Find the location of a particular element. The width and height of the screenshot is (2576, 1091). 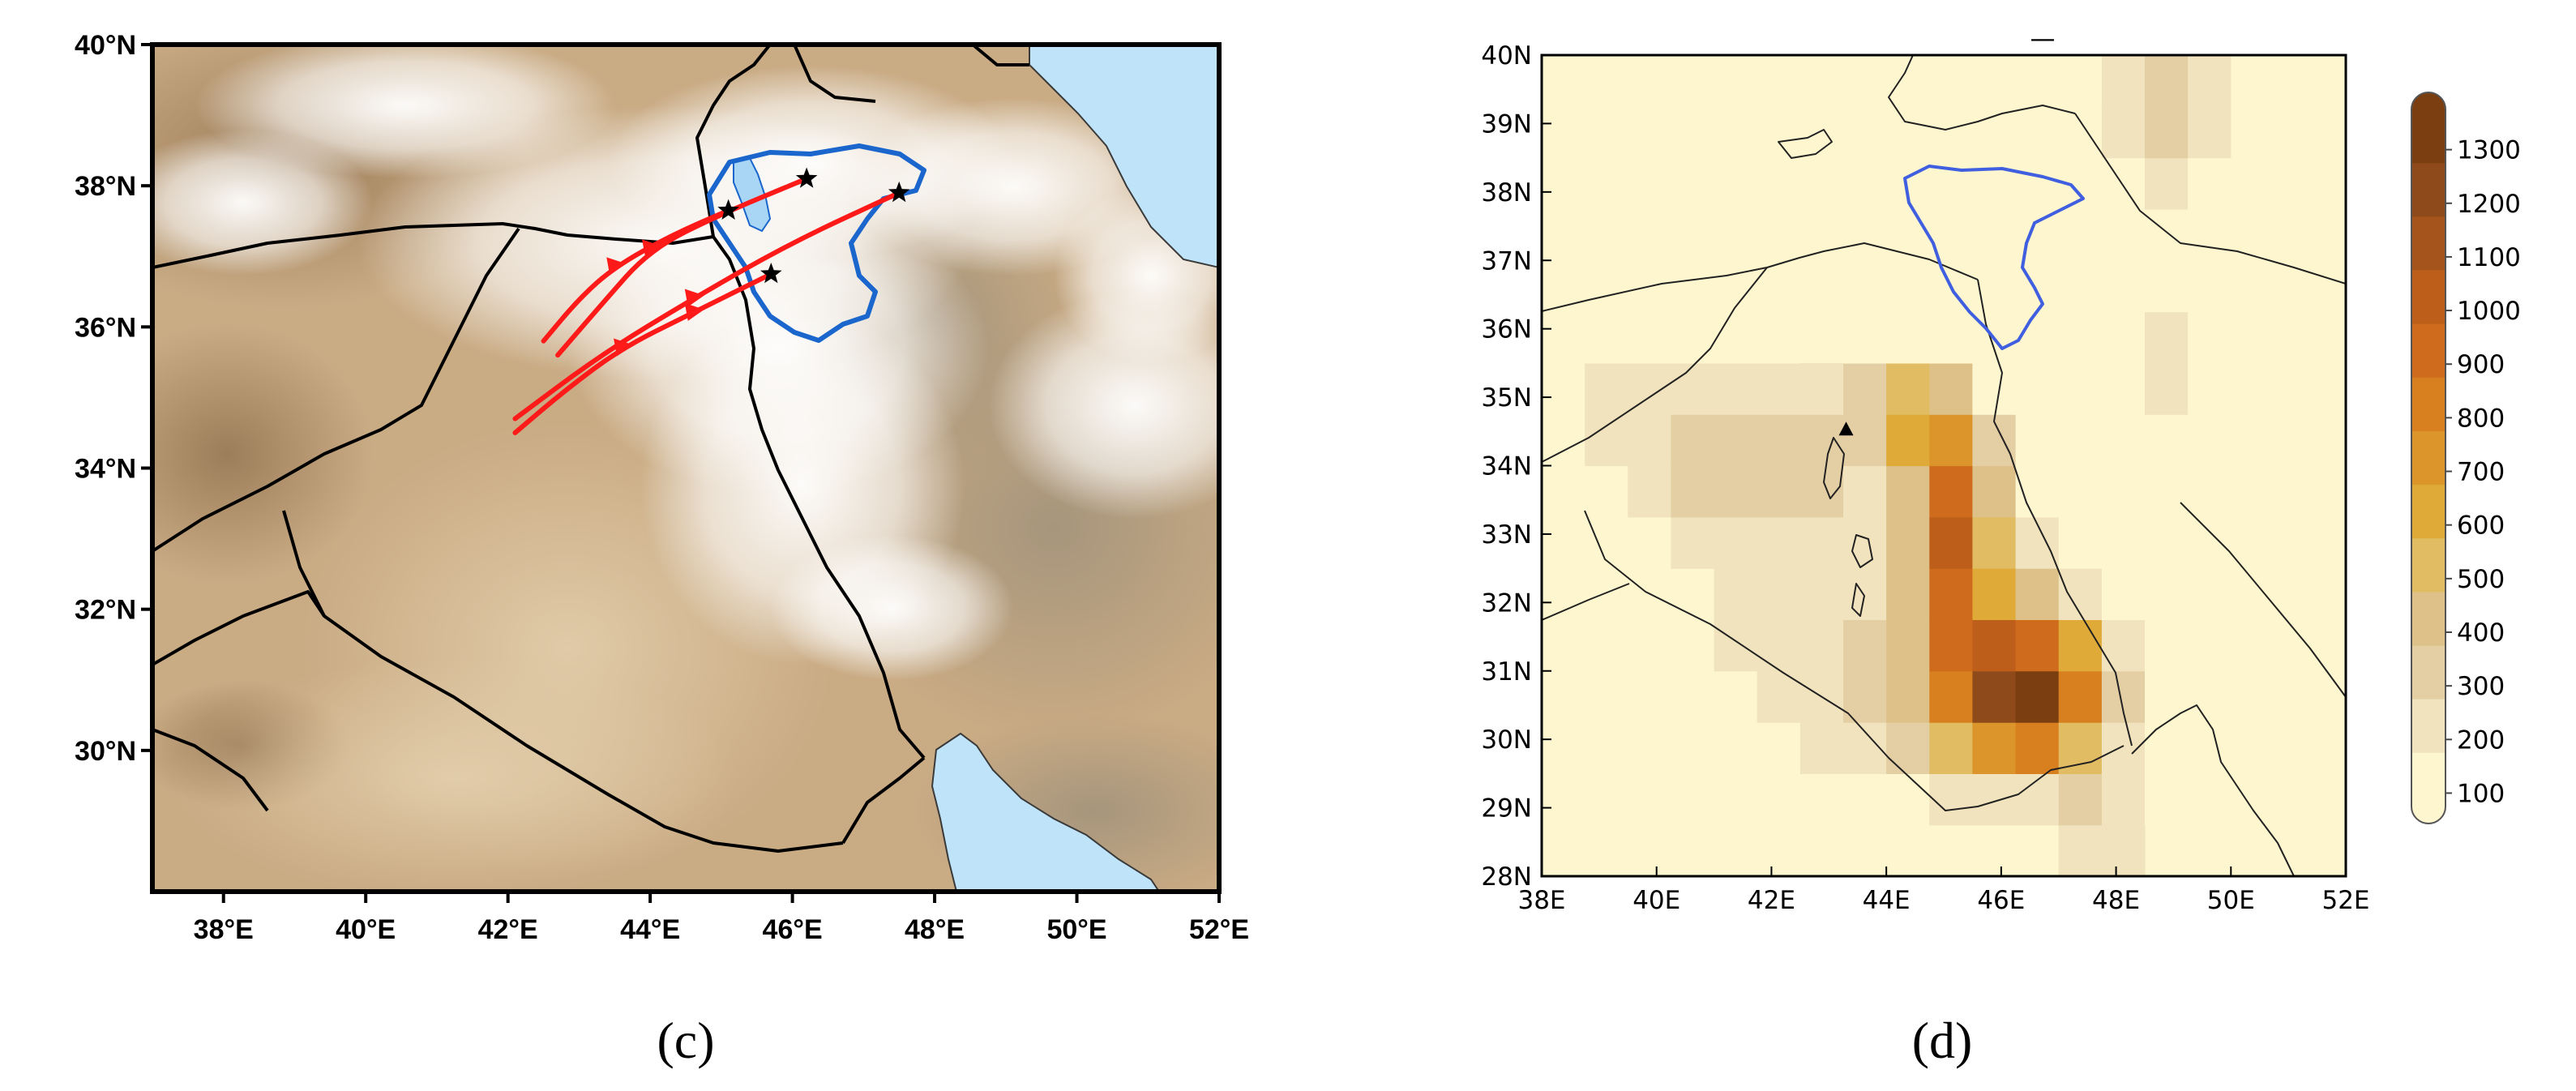

y-tick-label: 40°N is located at coordinates (106, 45).